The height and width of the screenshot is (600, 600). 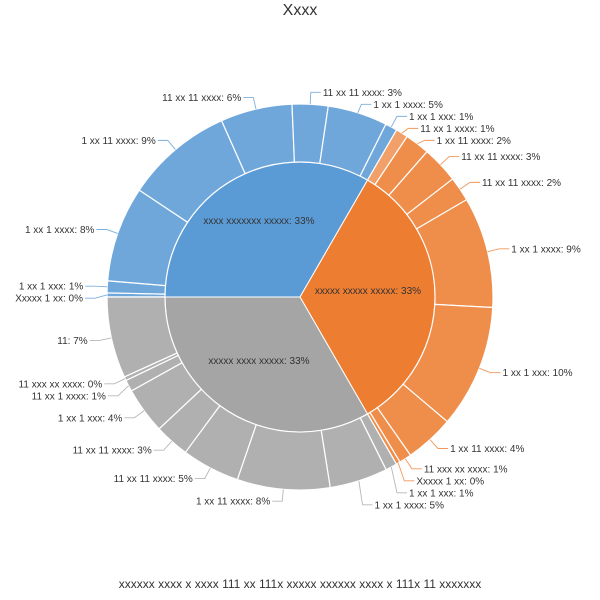 What do you see at coordinates (233, 502) in the screenshot?
I see `outer-slice-label: 1 xx 11 xxxx: 8%` at bounding box center [233, 502].